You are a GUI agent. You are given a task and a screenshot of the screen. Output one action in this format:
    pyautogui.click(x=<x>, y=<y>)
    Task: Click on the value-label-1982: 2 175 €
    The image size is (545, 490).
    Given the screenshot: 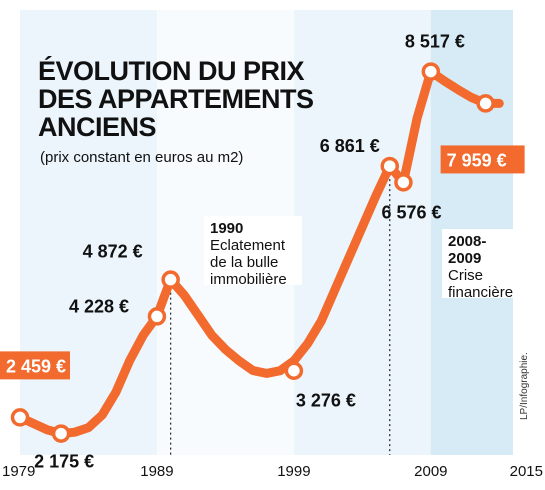 What is the action you would take?
    pyautogui.click(x=64, y=462)
    